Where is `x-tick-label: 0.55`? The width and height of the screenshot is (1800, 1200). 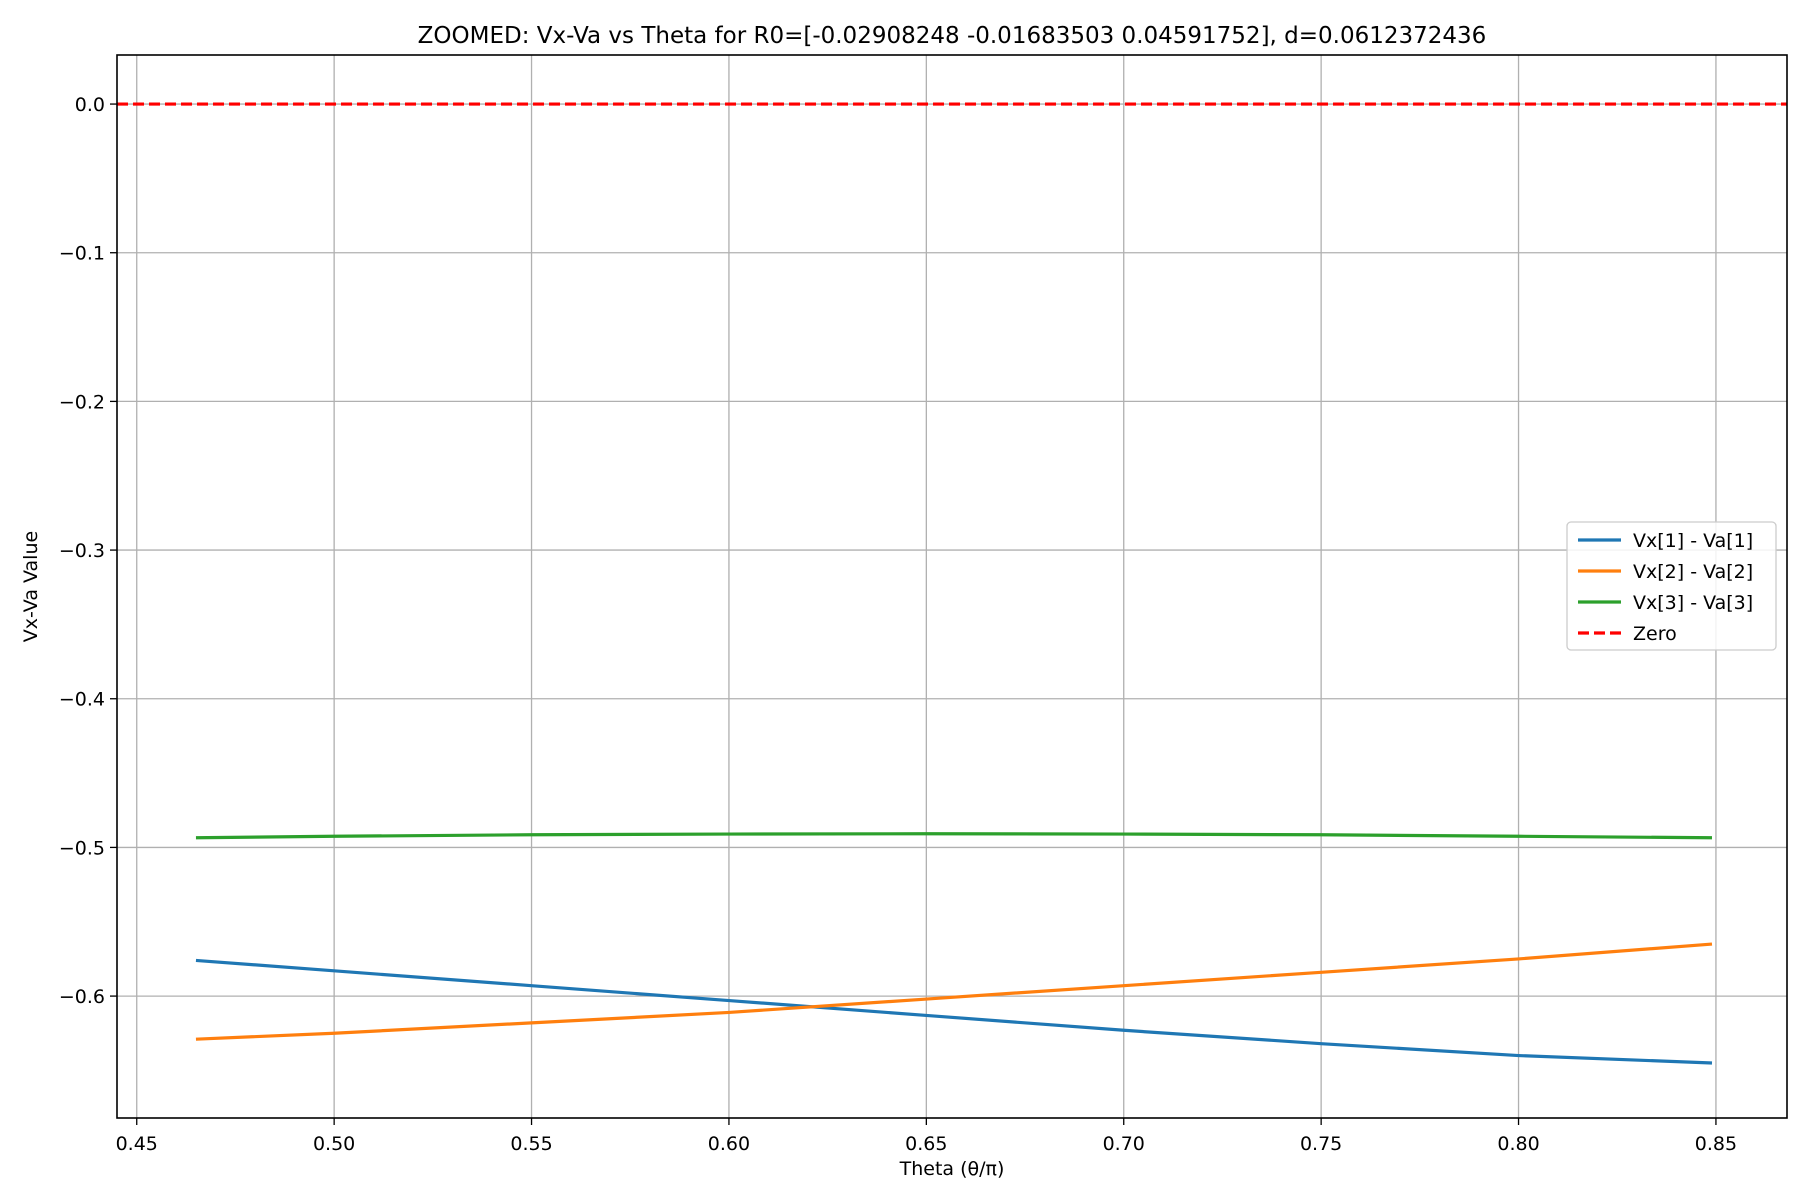
x-tick-label: 0.55 is located at coordinates (531, 1144).